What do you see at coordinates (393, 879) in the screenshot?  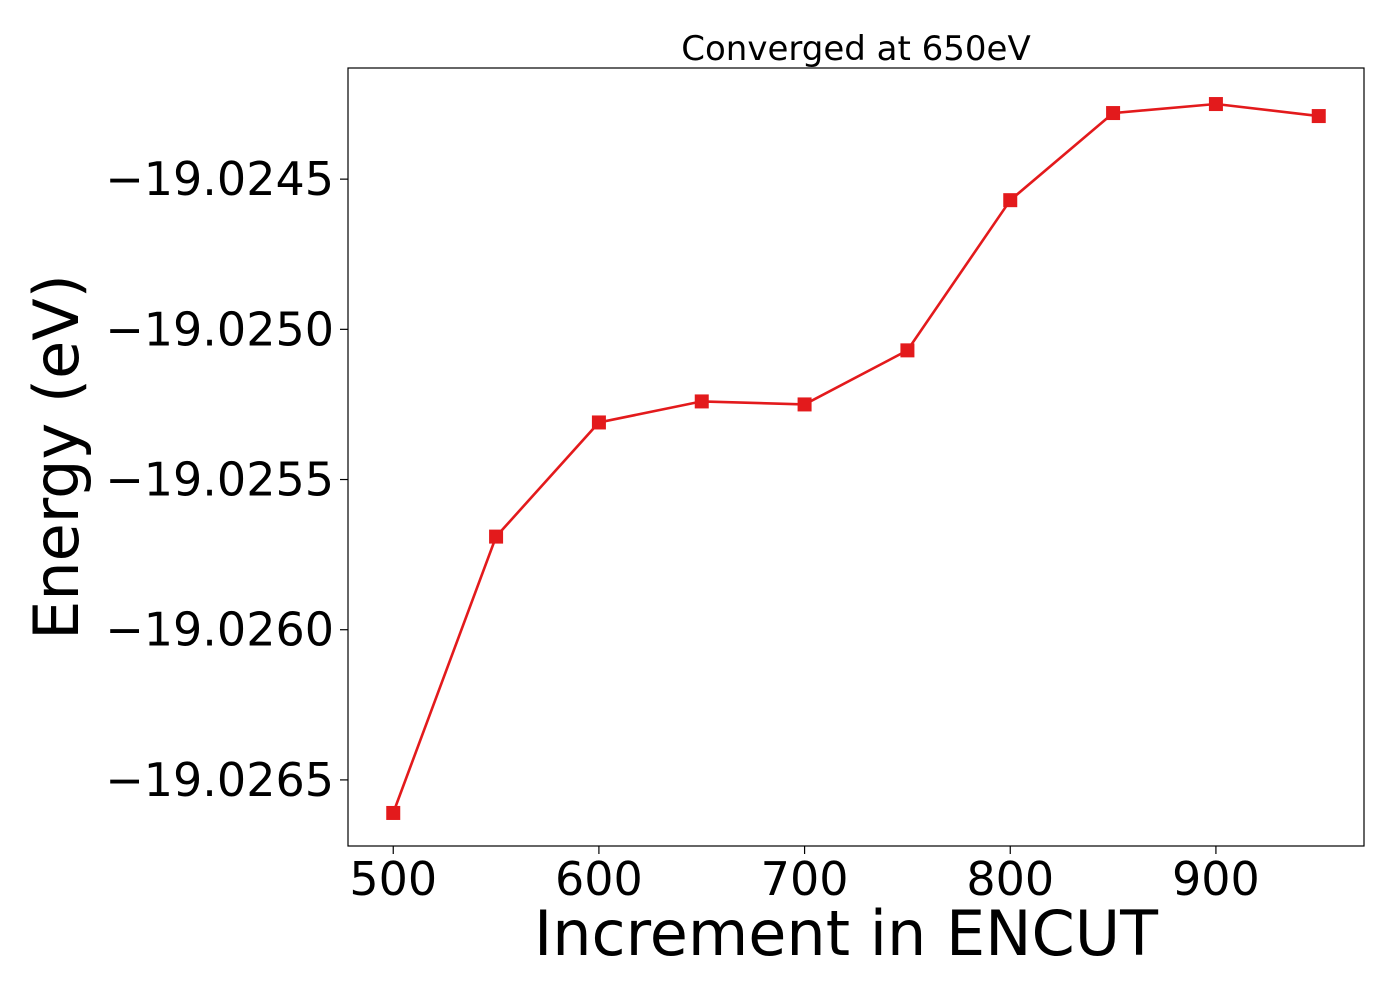 I see `x-tick-label: 500` at bounding box center [393, 879].